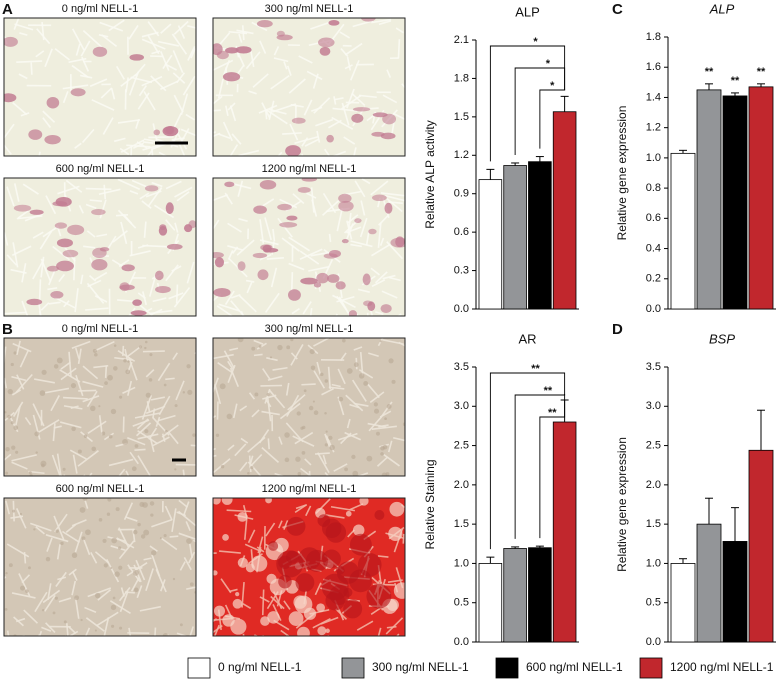 This screenshot has width=780, height=690. I want to click on stain-dark, so click(285, 581).